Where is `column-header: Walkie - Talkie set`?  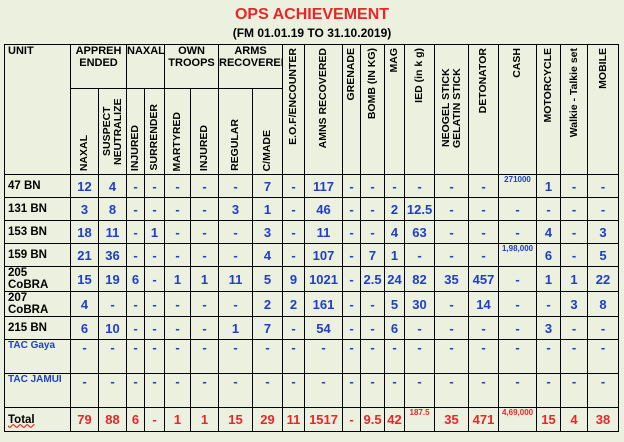
column-header: Walkie - Talkie set is located at coordinates (574, 109).